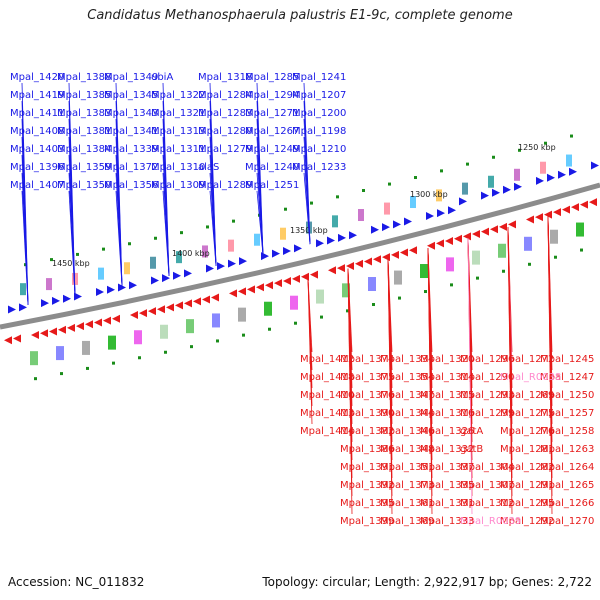  I want to click on gene-label: Mpal_1310, so click(178, 167).